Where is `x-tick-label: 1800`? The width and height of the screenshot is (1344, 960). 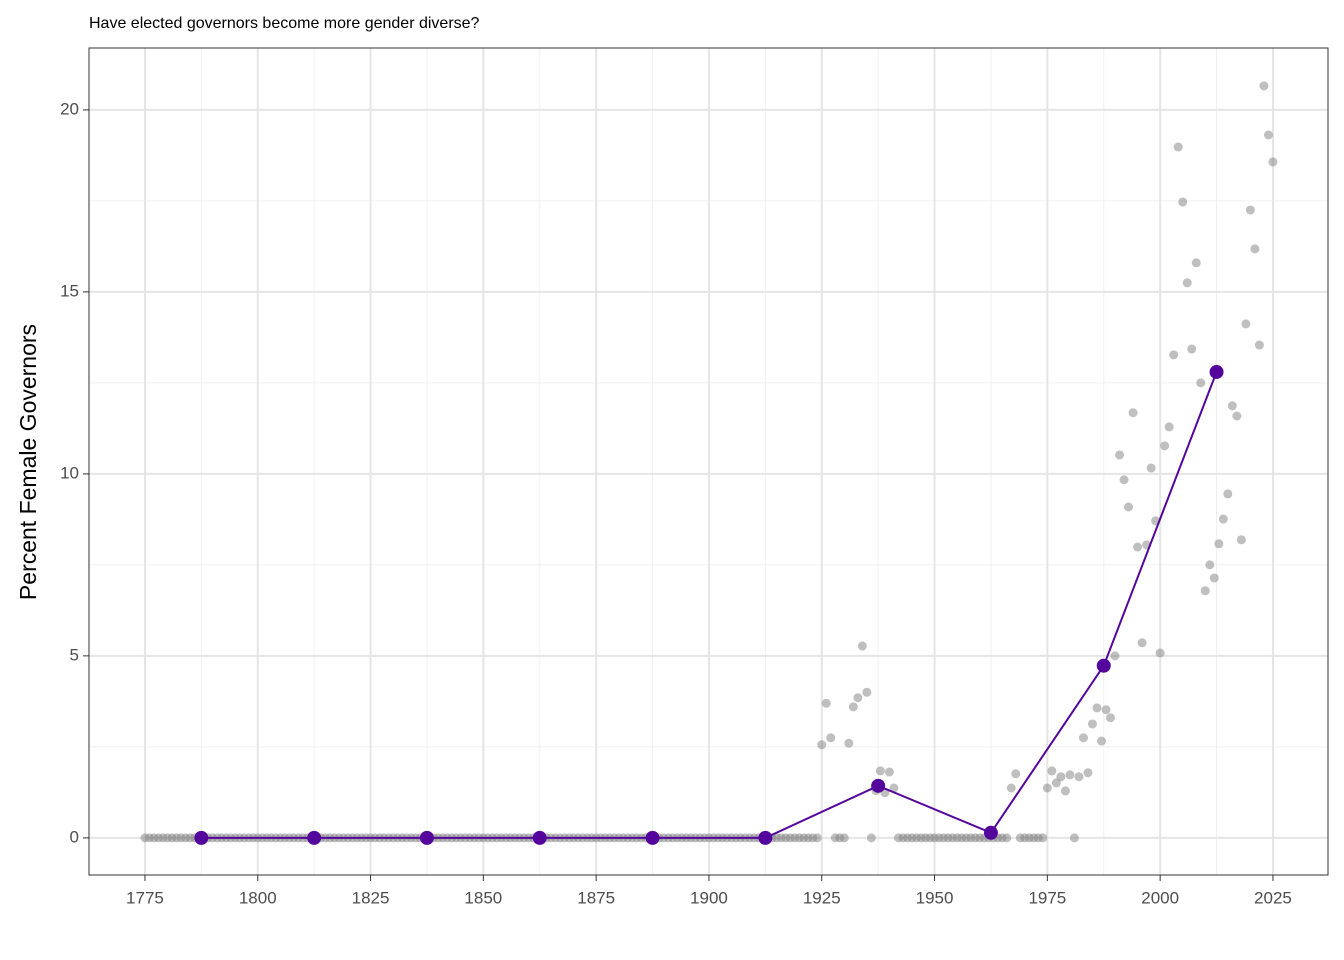 x-tick-label: 1800 is located at coordinates (258, 897).